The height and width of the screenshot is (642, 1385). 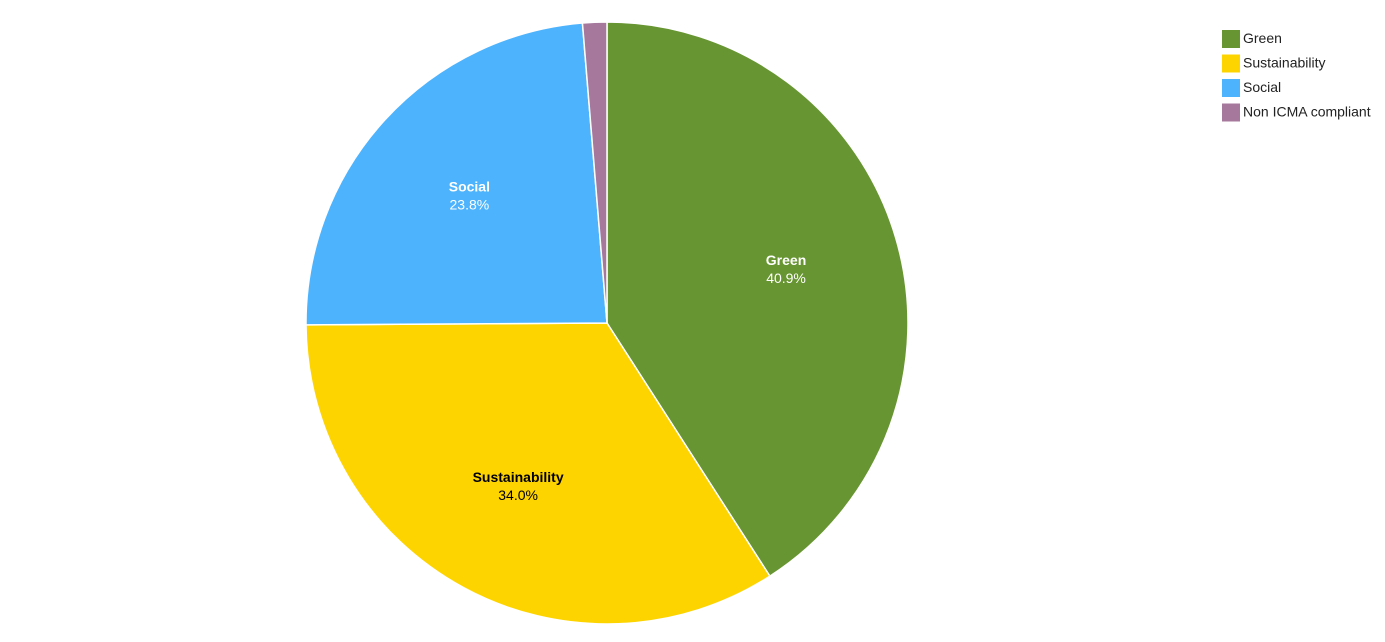 What do you see at coordinates (1262, 38) in the screenshot?
I see `legend-label: Green` at bounding box center [1262, 38].